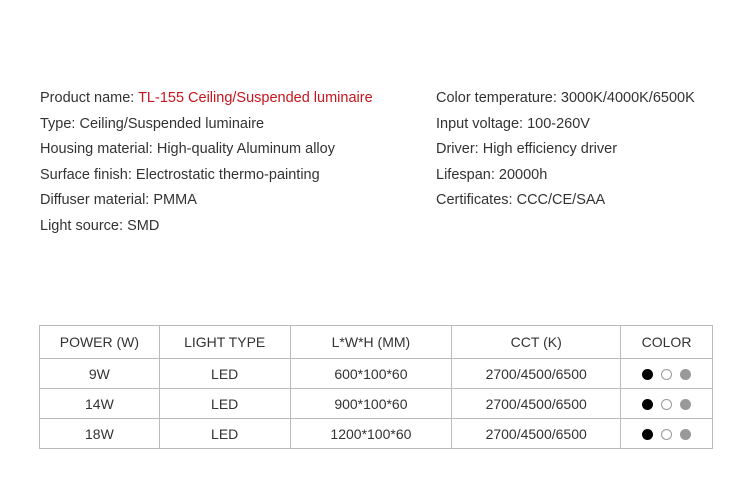  I want to click on header-cct: CCT (K), so click(536, 342).